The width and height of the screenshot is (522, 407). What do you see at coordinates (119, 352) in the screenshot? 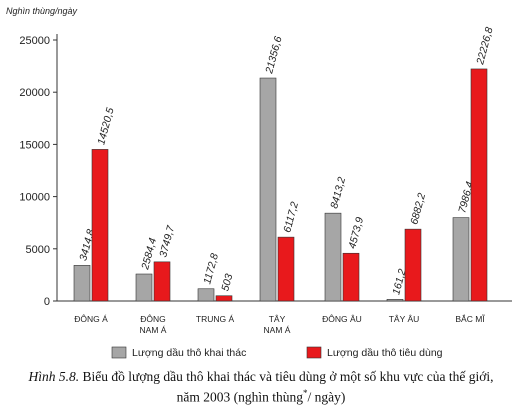
I see `legend-swatch-khai-thac` at bounding box center [119, 352].